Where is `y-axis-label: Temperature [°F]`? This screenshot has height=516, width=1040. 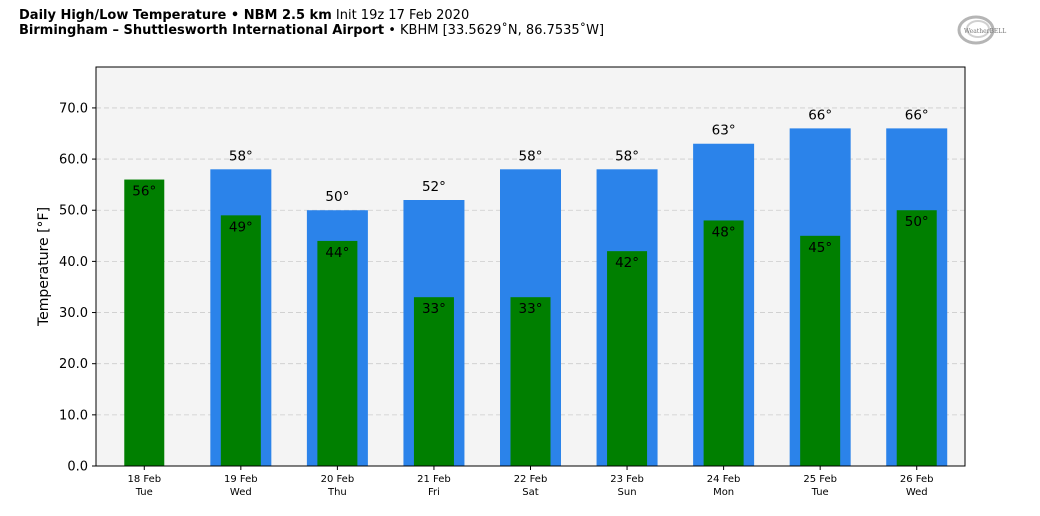 y-axis-label: Temperature [°F] is located at coordinates (44, 267).